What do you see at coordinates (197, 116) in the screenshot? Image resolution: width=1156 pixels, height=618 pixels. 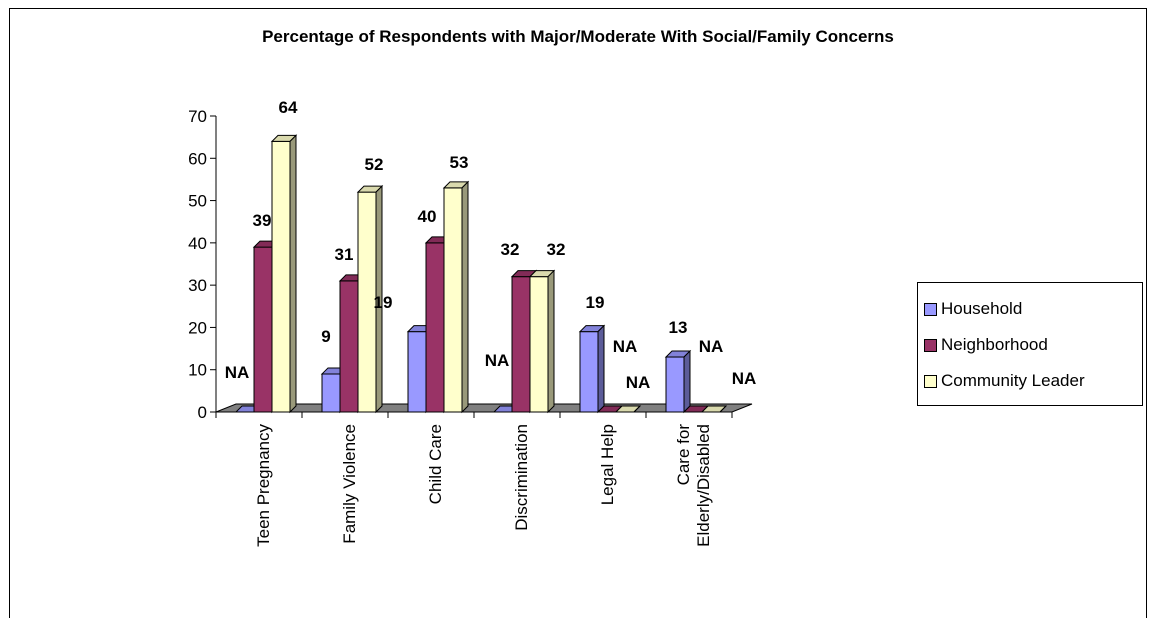 I see `y-tick-label: 70` at bounding box center [197, 116].